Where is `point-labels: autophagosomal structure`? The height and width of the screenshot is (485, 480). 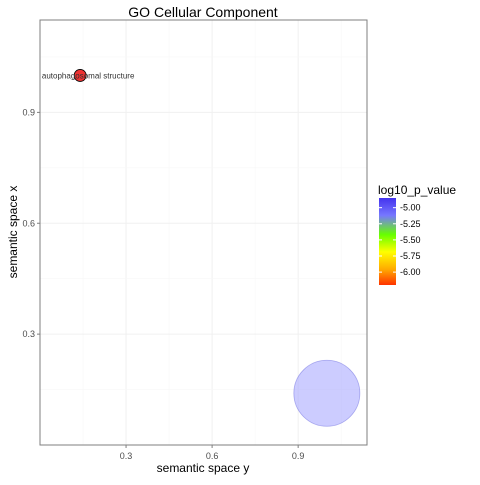
point-labels: autophagosomal structure is located at coordinates (88, 75).